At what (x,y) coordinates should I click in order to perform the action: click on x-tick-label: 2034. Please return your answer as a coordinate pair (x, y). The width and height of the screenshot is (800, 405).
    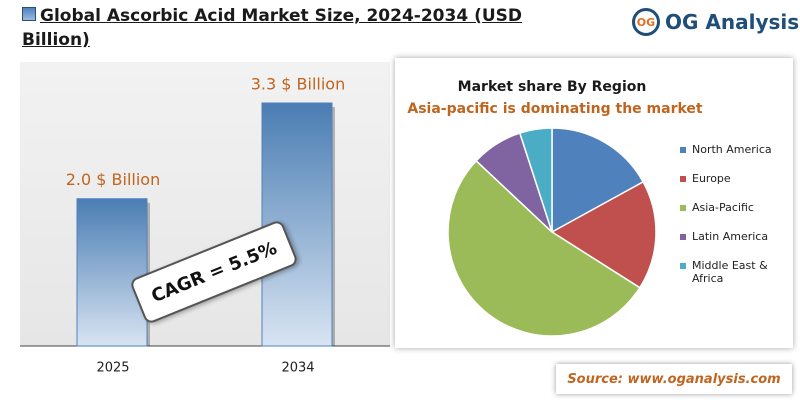
    Looking at the image, I should click on (297, 368).